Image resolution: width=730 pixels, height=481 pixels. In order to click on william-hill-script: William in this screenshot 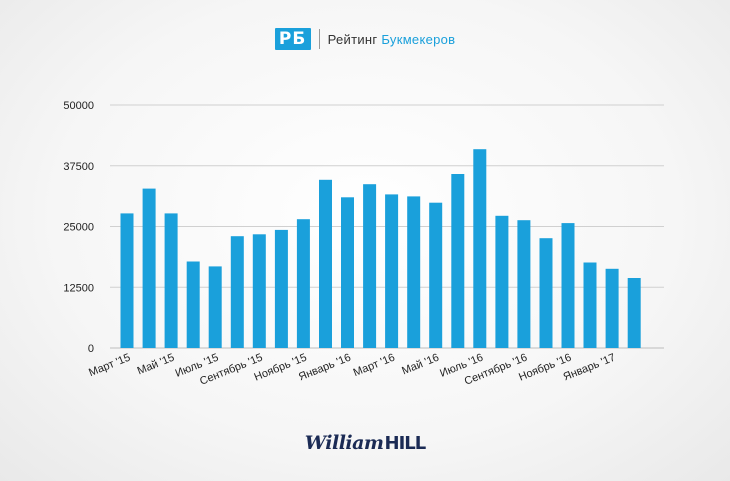, I will do `click(344, 443)`.